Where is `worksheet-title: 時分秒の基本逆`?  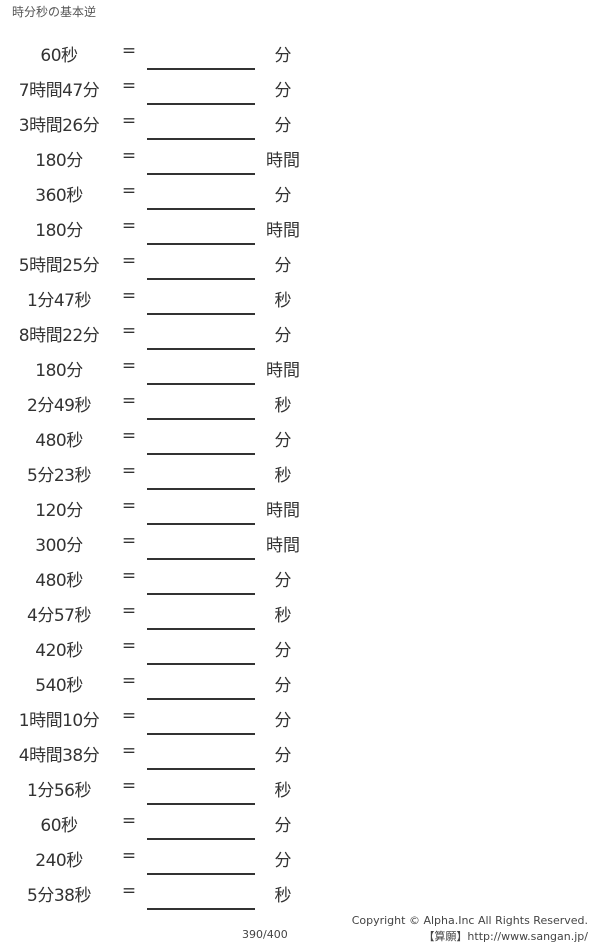
worksheet-title: 時分秒の基本逆 is located at coordinates (54, 12).